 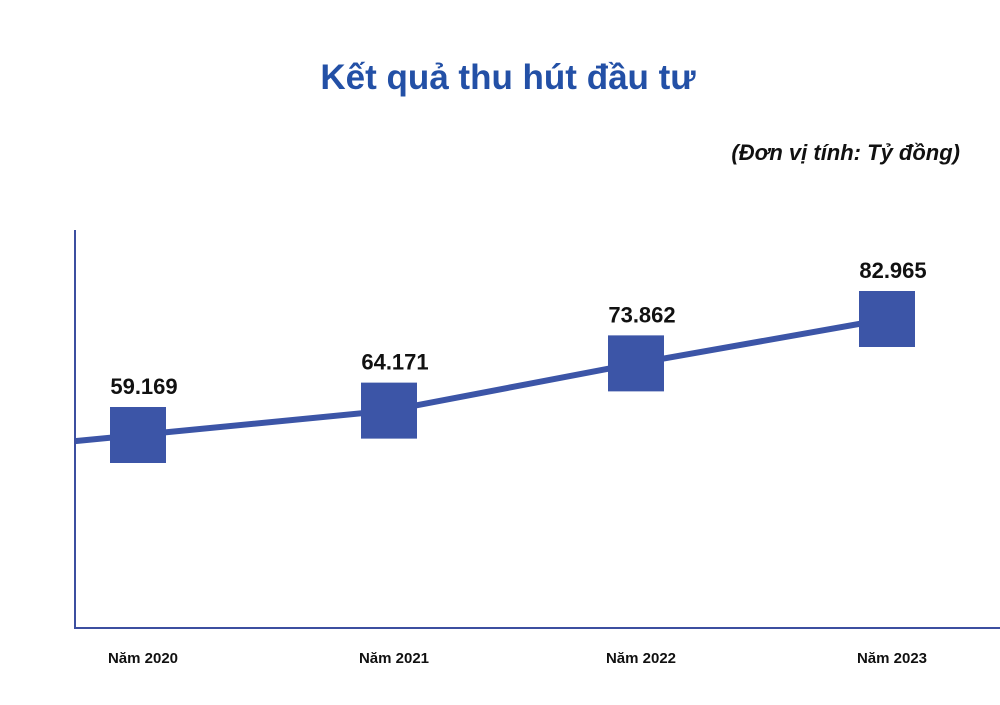 I want to click on chart-title: Kết quả thu hút đầu tư, so click(x=508, y=77).